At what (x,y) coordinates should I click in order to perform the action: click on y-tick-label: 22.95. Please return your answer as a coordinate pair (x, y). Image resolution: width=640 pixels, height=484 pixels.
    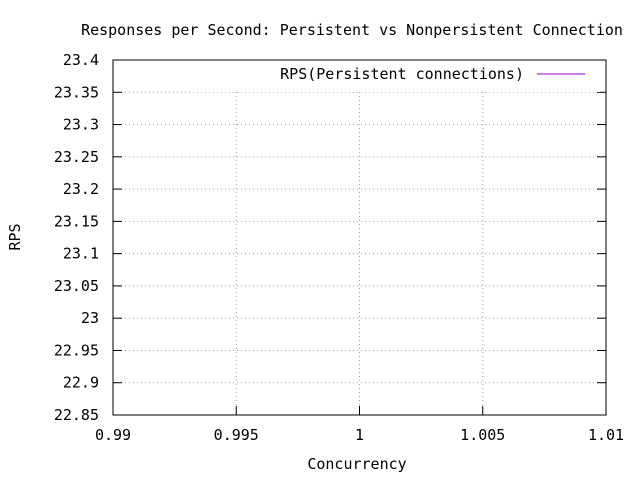
    Looking at the image, I should click on (76, 350).